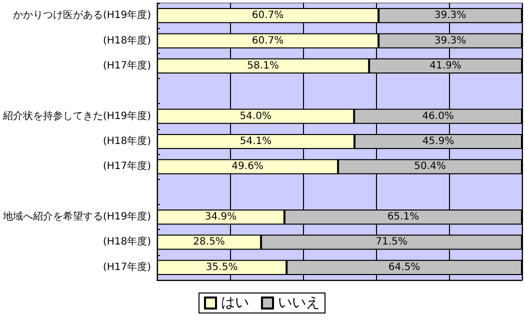 The image size is (524, 321). What do you see at coordinates (209, 242) in the screenshot?
I see `data-label: 28.5%` at bounding box center [209, 242].